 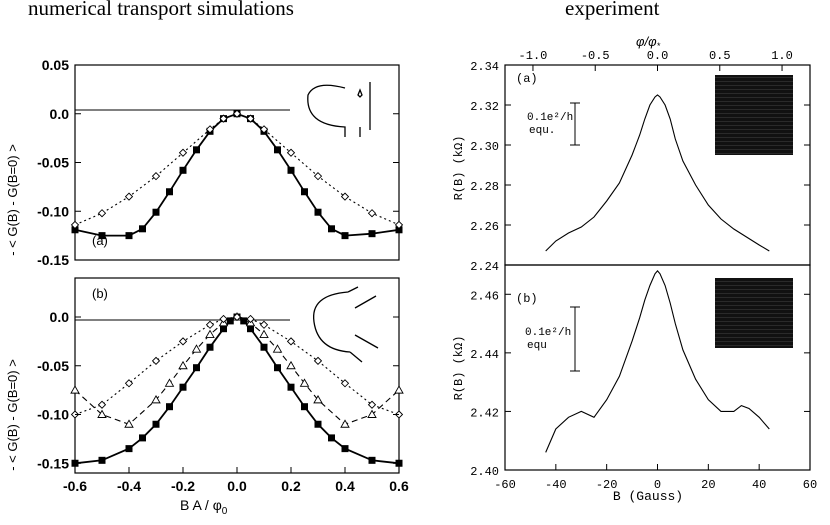 What do you see at coordinates (542, 131) in the screenshot?
I see `exp-a-scale-label-2: equ.` at bounding box center [542, 131].